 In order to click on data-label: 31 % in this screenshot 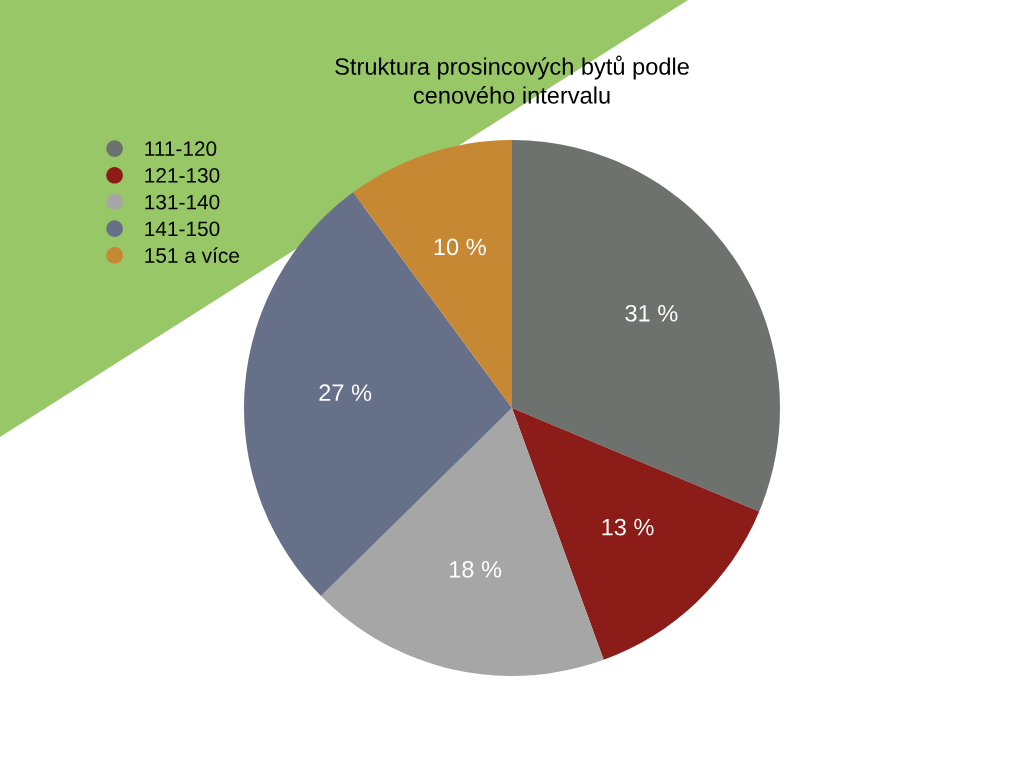, I will do `click(651, 313)`.